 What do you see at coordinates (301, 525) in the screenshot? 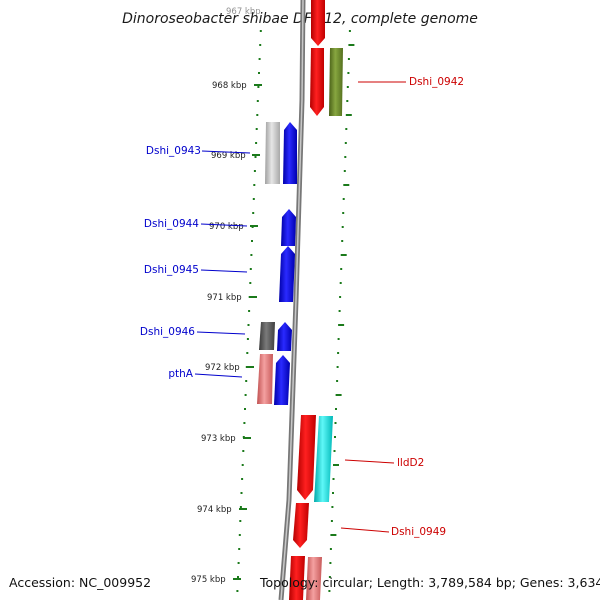
I see `gene-feature-dshi0949` at bounding box center [301, 525].